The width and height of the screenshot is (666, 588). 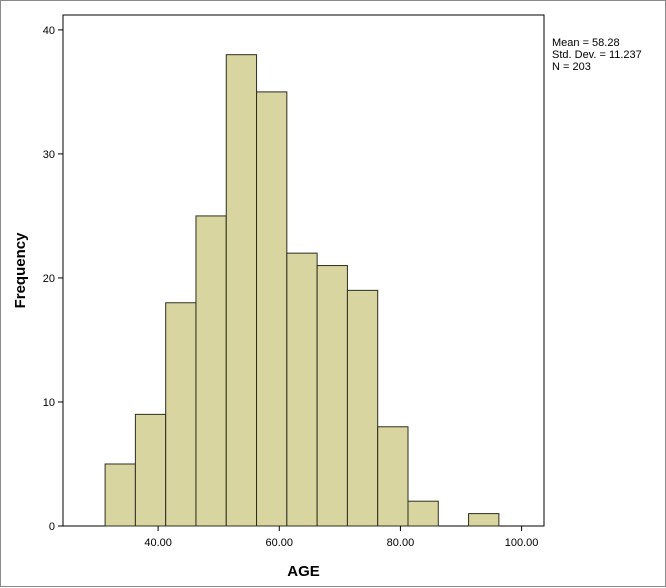 I want to click on stats-std-dev: Std. Dev. = 11.237, so click(x=597, y=55).